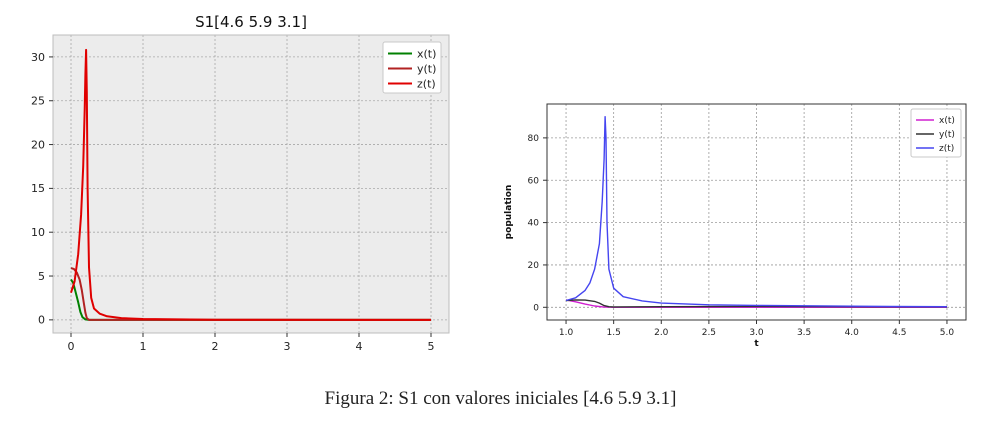  What do you see at coordinates (38, 232) in the screenshot?
I see `y-tick-label: 10` at bounding box center [38, 232].